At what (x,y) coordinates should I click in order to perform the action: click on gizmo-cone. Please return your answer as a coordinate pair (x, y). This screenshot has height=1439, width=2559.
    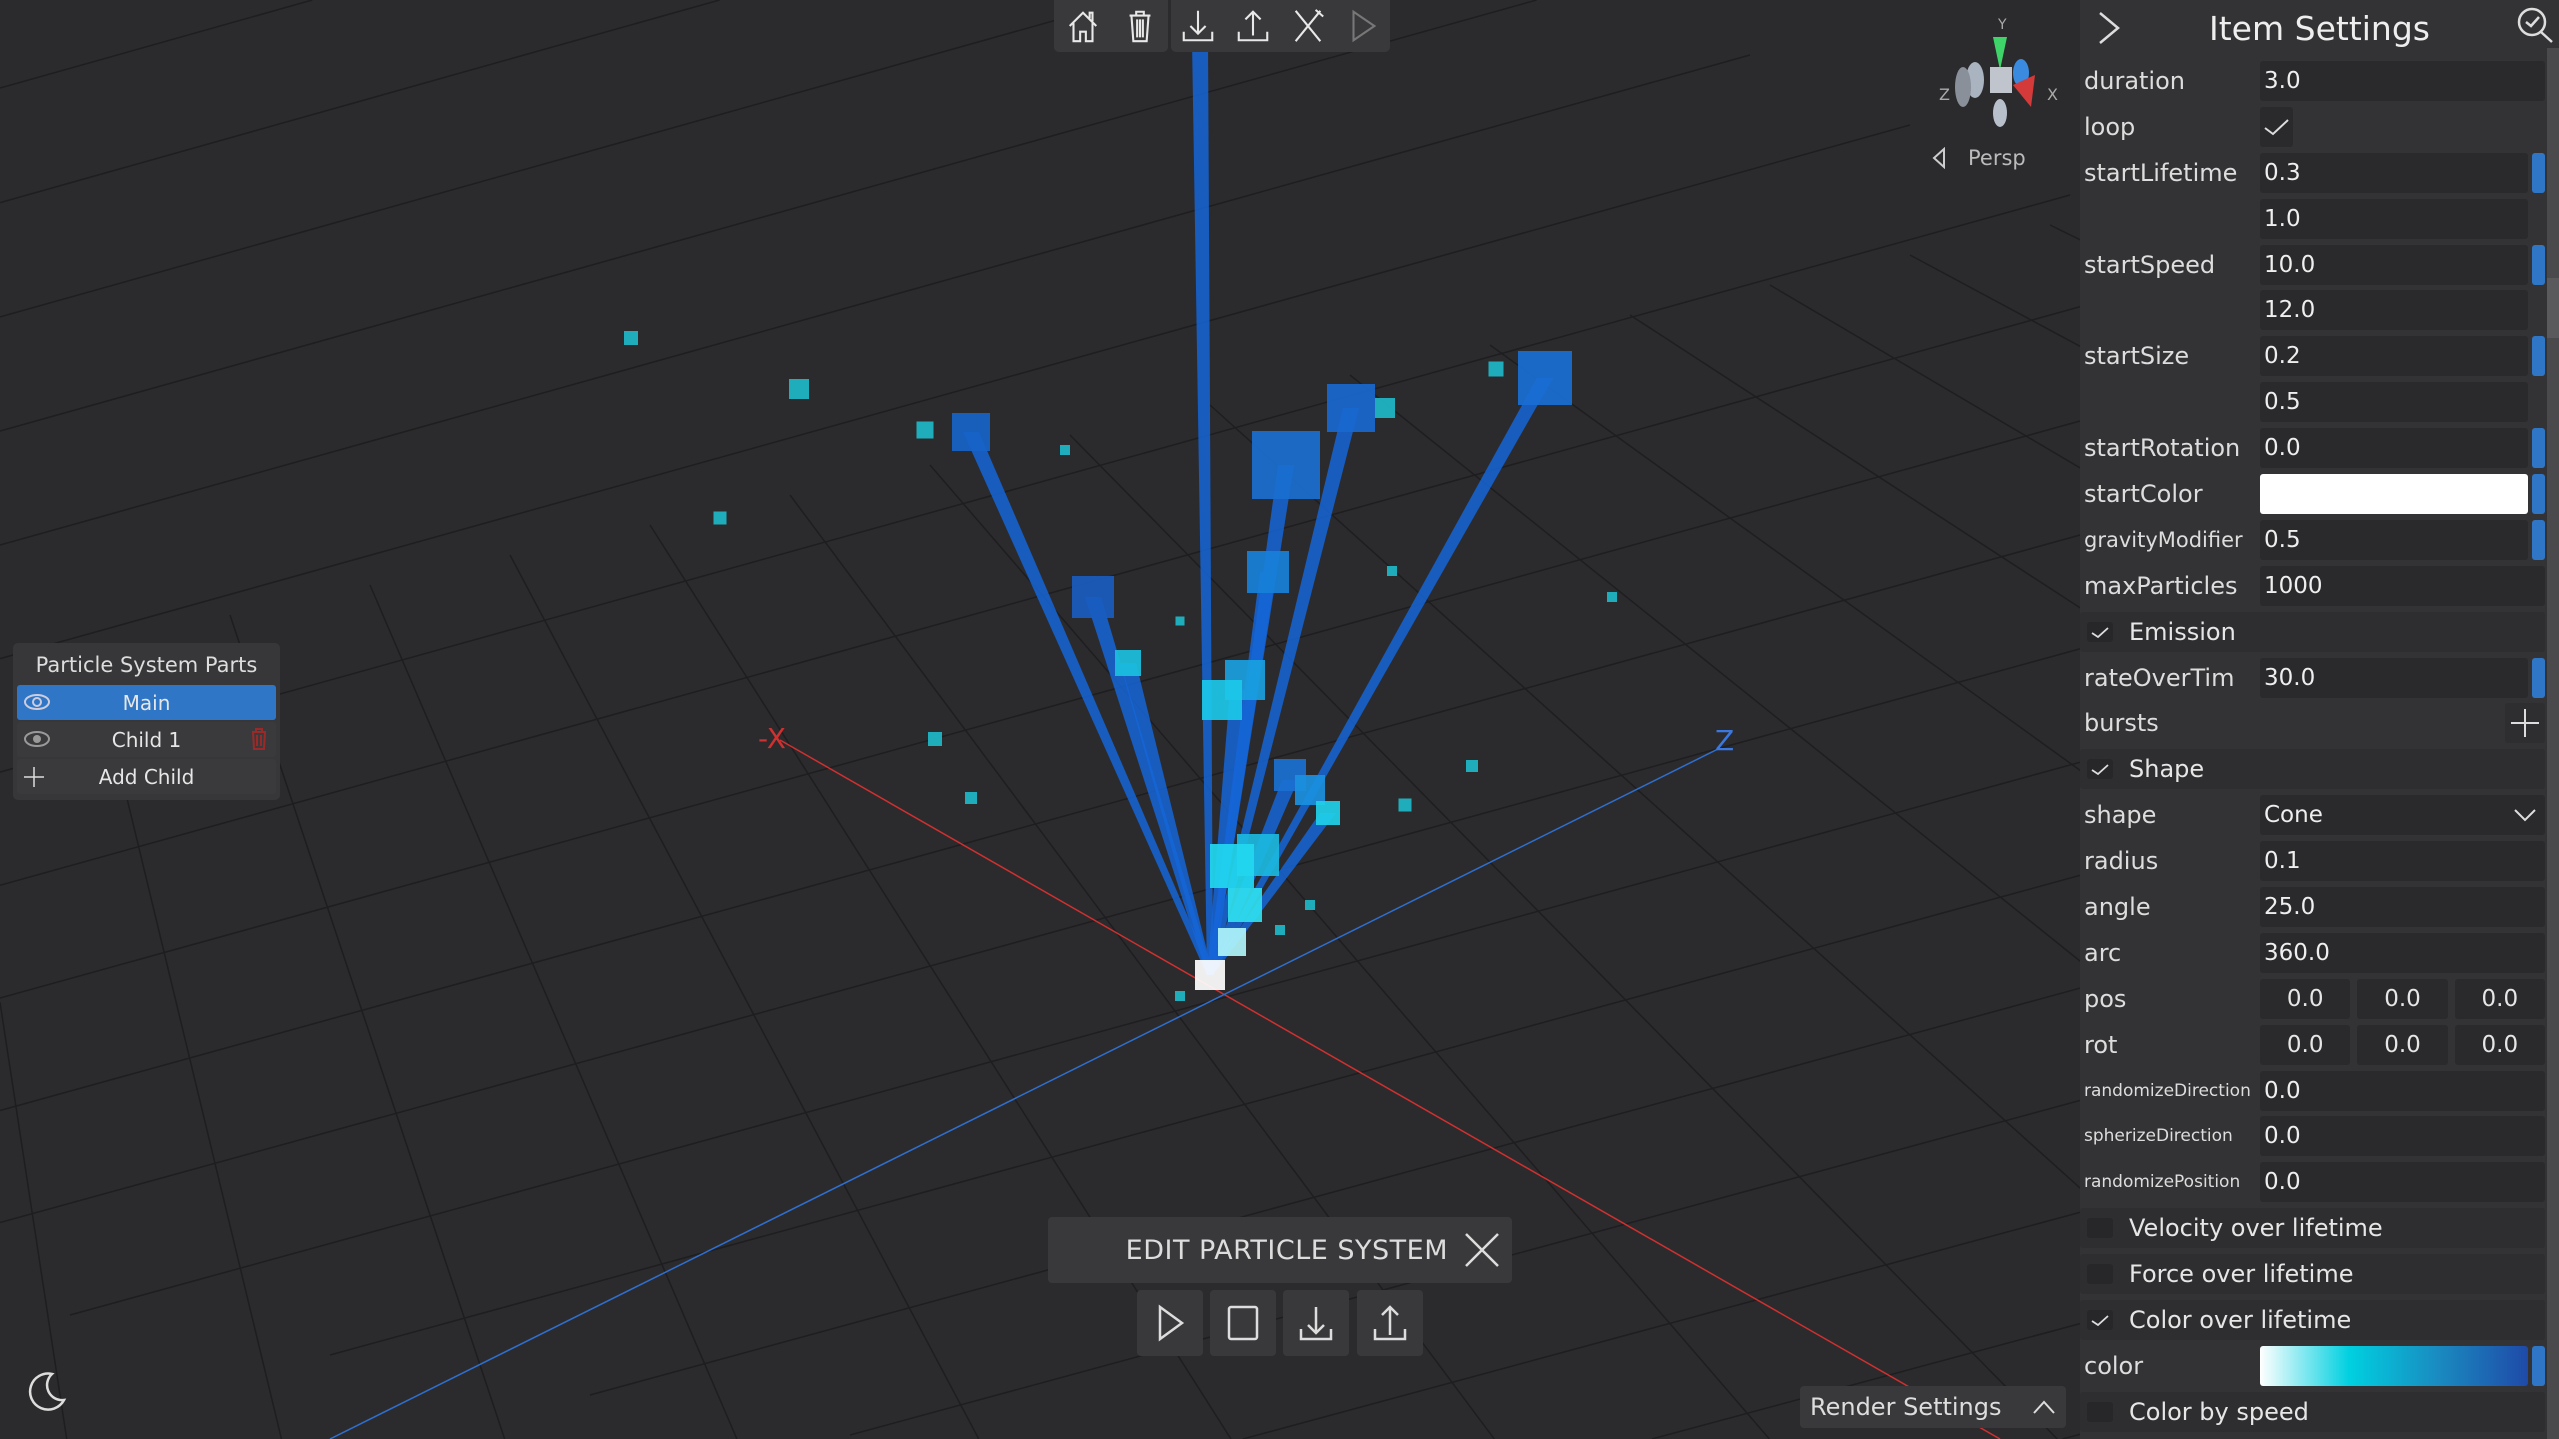
    Looking at the image, I should click on (2000, 113).